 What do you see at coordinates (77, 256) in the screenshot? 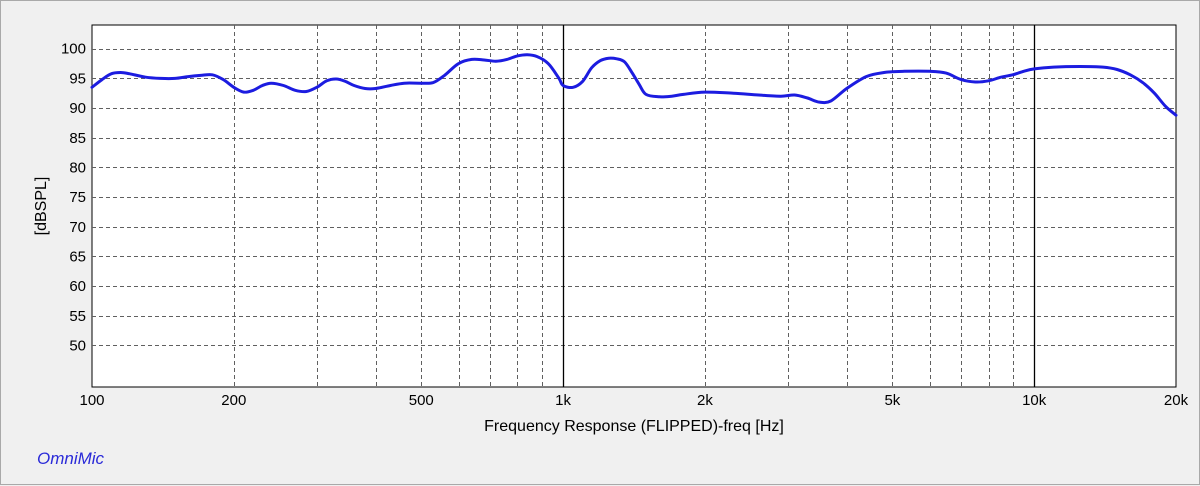
I see `y-tick-label: 65` at bounding box center [77, 256].